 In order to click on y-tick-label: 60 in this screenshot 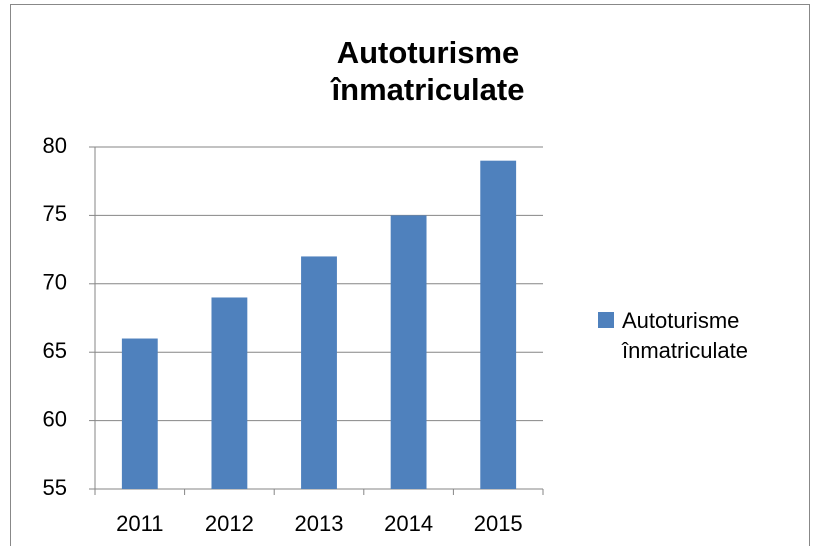, I will do `click(55, 418)`.